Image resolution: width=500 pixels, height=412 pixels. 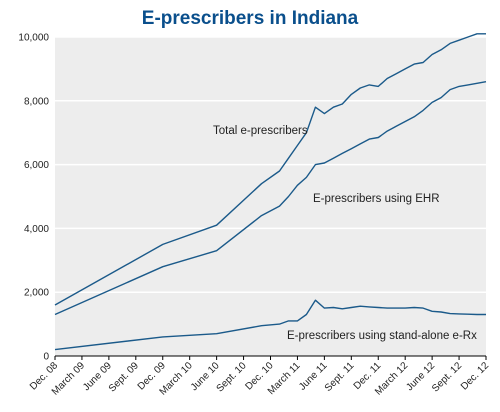 I want to click on annotation-total: Total e-prescribers, so click(x=260, y=131).